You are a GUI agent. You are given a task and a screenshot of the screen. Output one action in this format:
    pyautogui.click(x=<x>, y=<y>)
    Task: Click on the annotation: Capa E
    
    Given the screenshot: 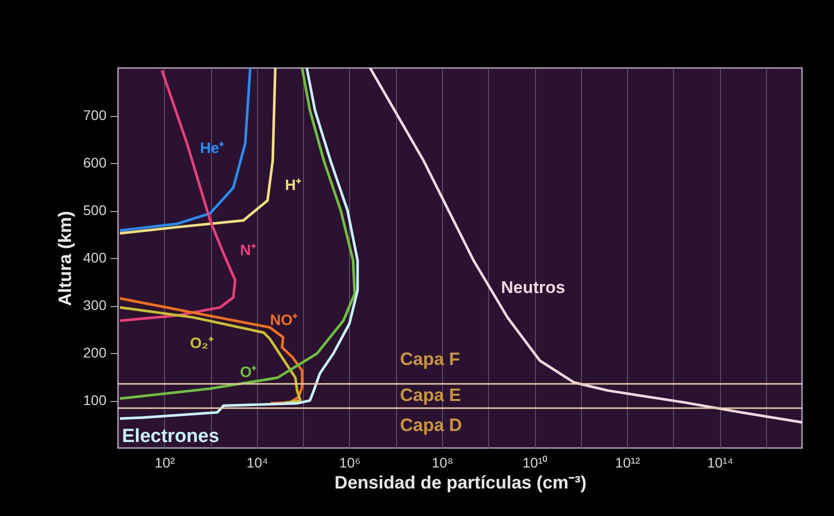 What is the action you would take?
    pyautogui.click(x=431, y=395)
    